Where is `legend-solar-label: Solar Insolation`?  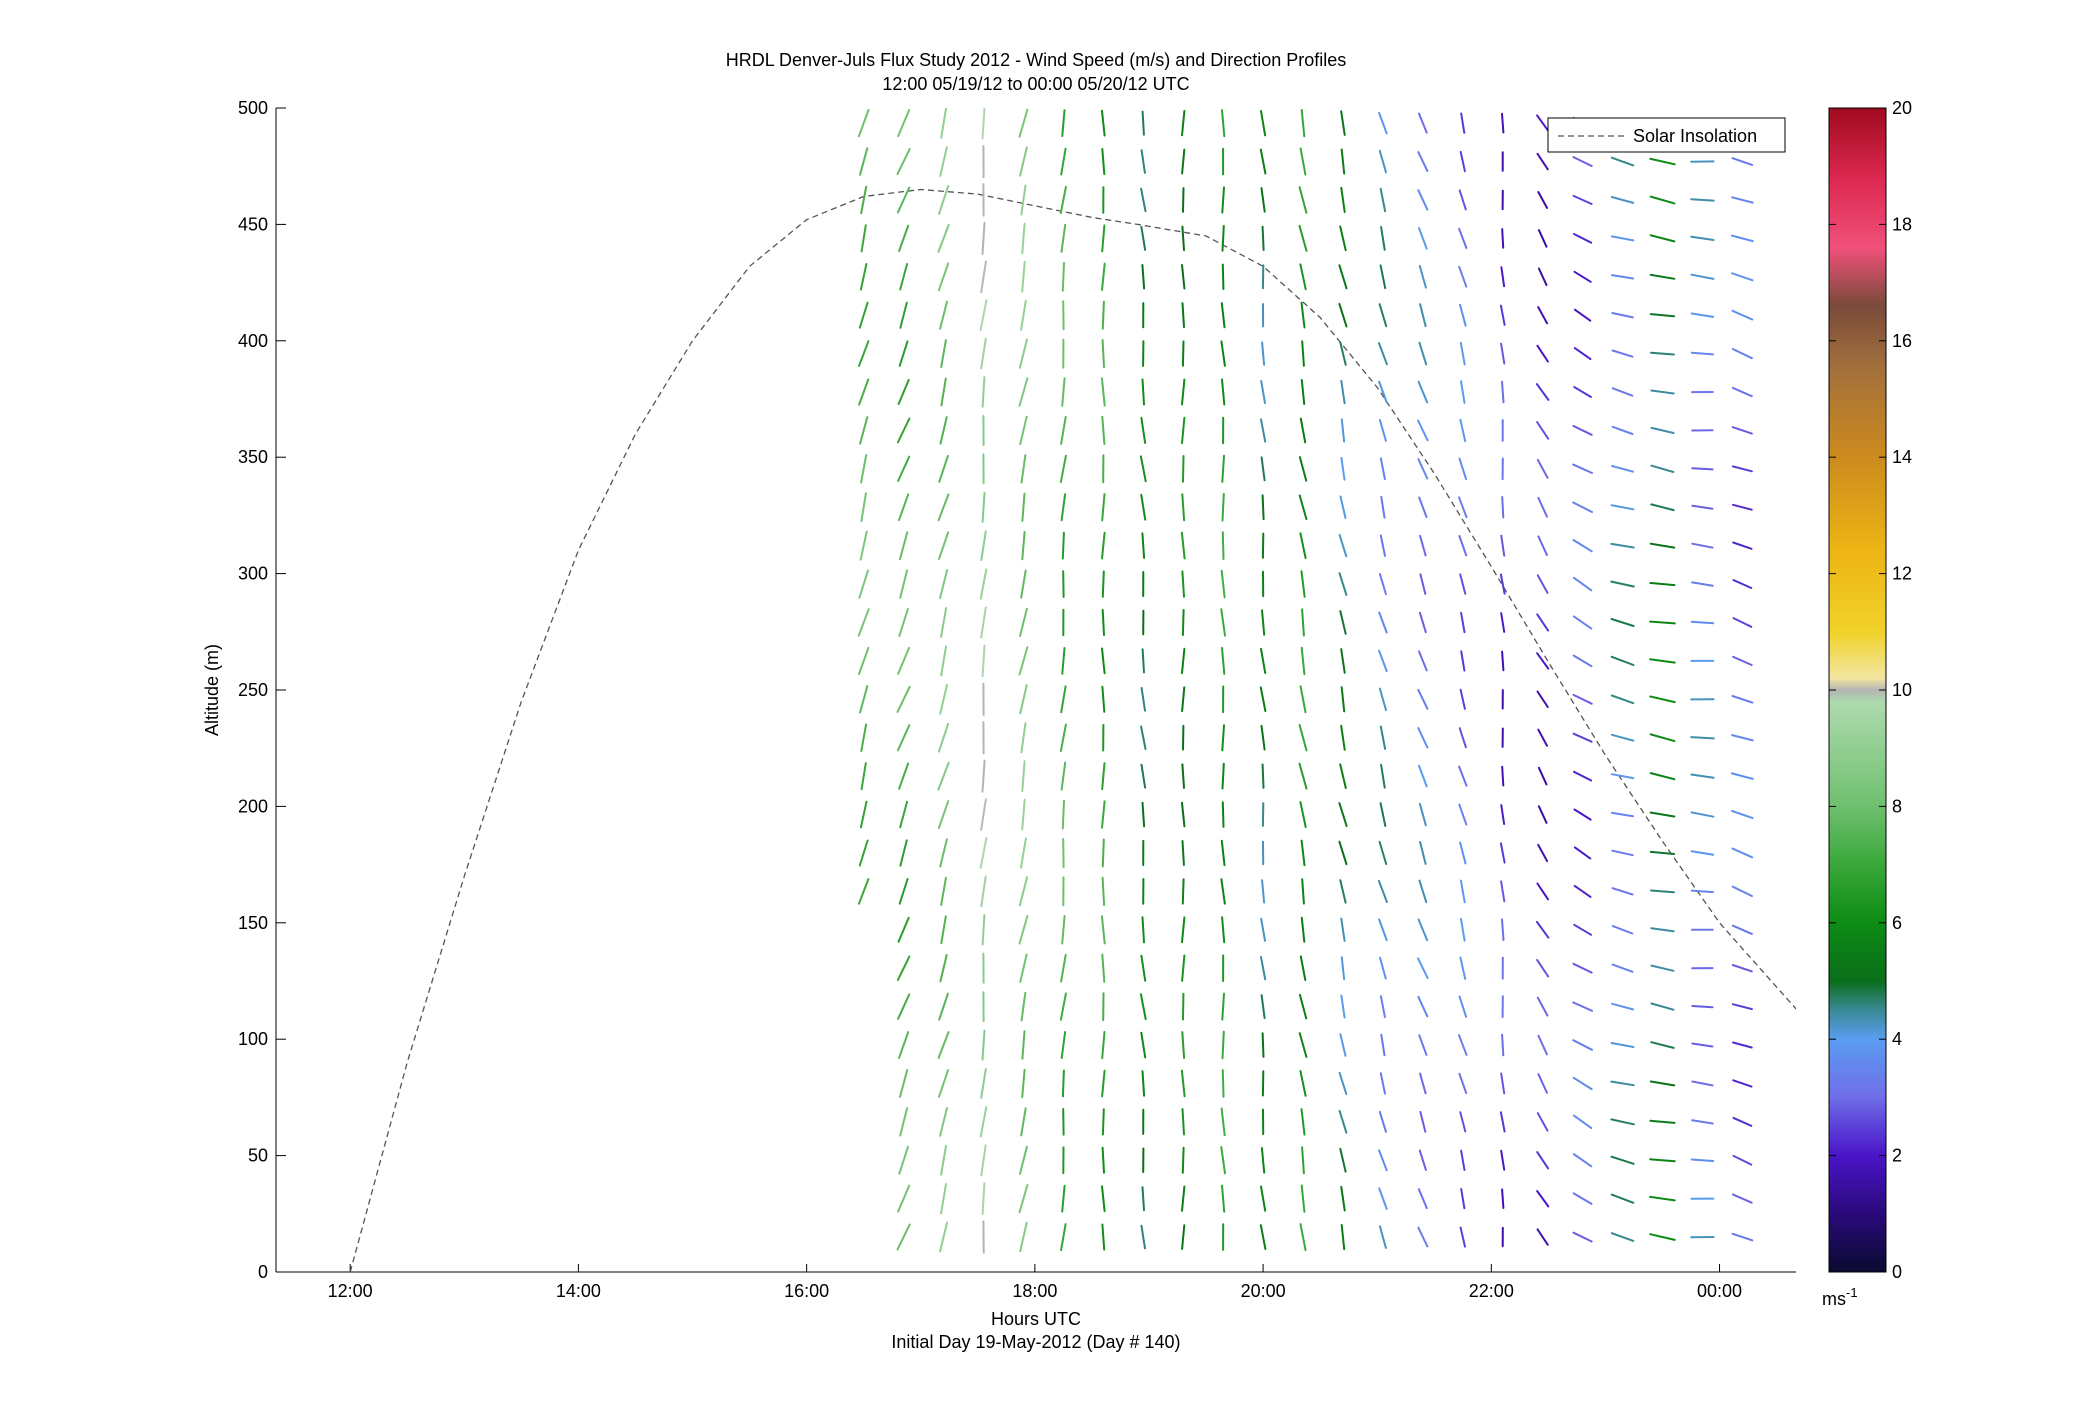 legend-solar-label: Solar Insolation is located at coordinates (1695, 136).